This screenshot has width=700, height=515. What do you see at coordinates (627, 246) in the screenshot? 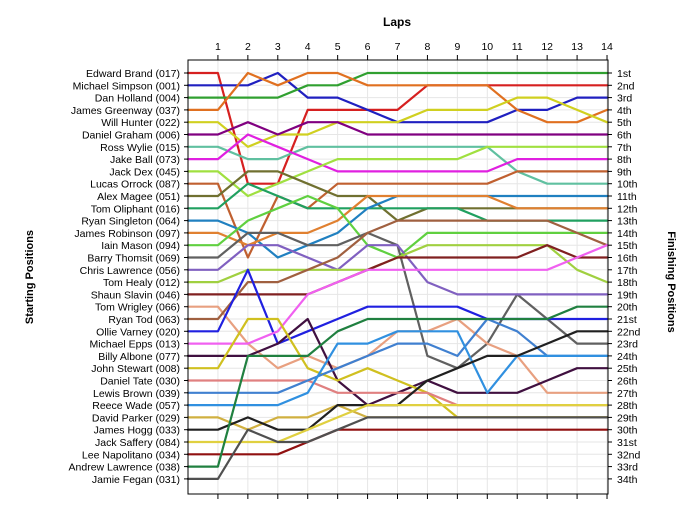
I see `finishing-position-label: 15th` at bounding box center [627, 246].